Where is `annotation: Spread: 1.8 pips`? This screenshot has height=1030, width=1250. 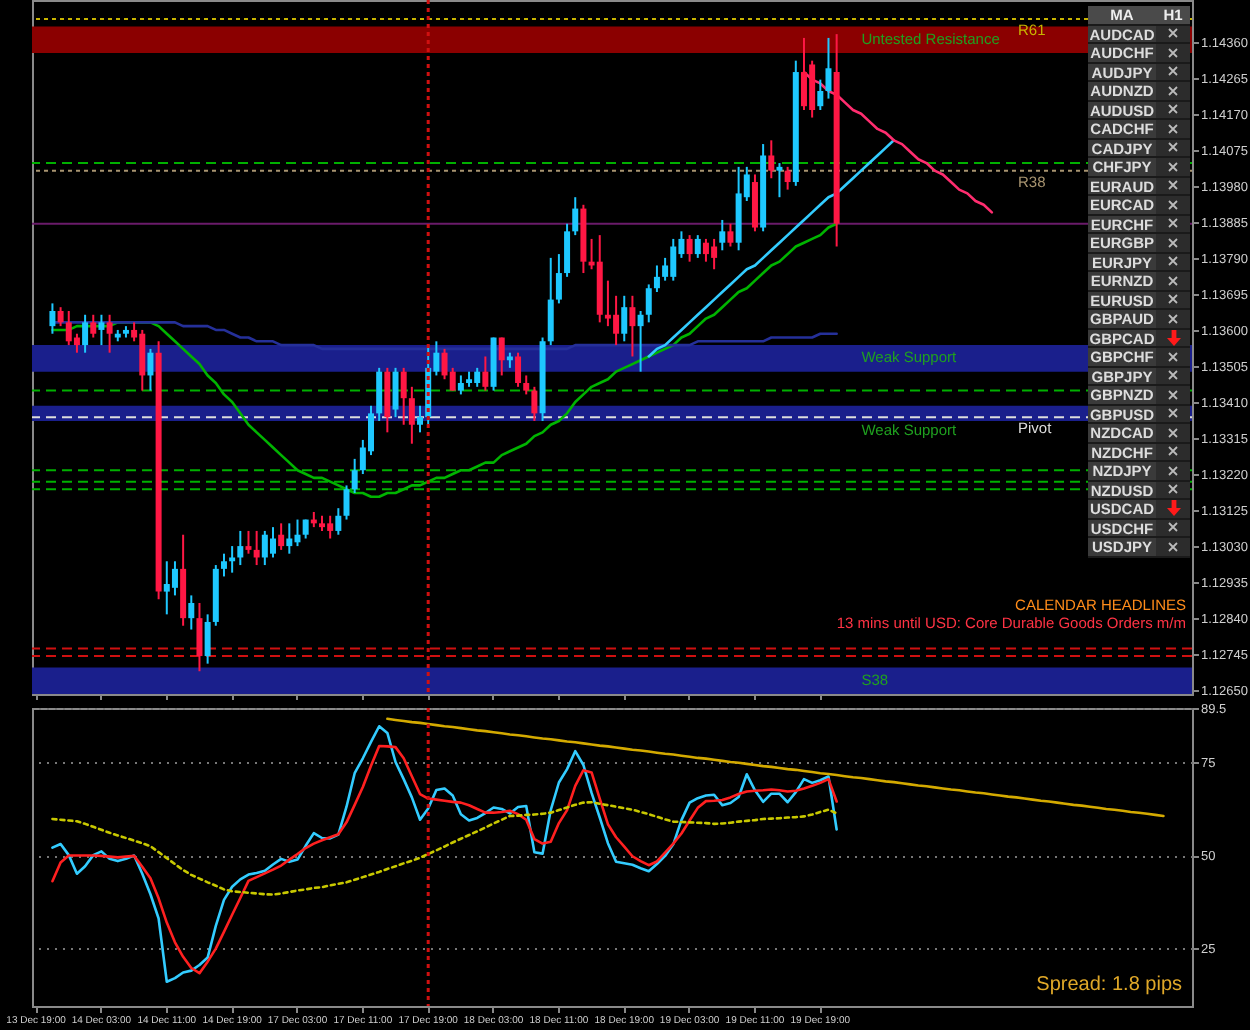 annotation: Spread: 1.8 pips is located at coordinates (1109, 985).